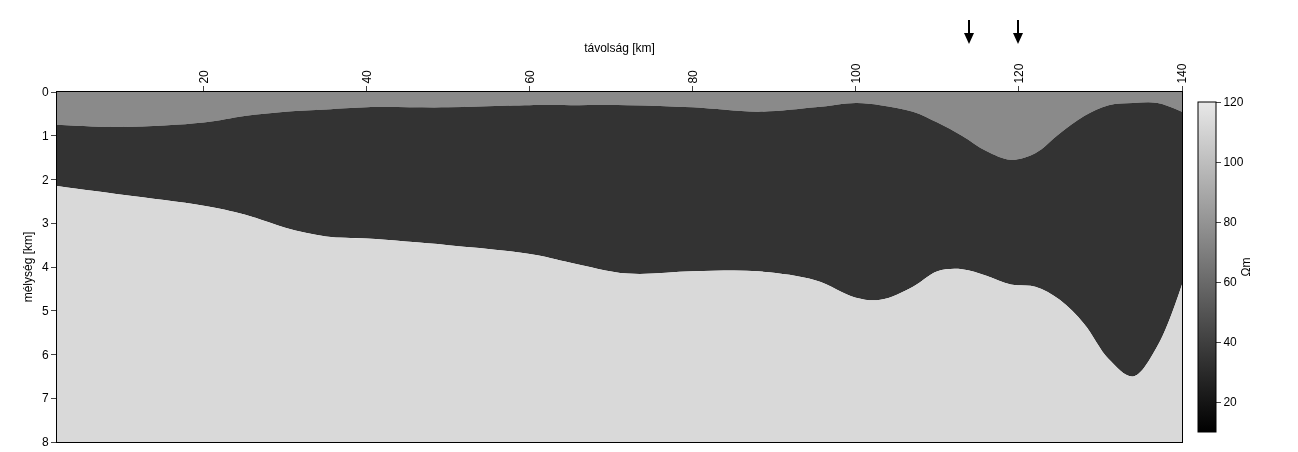  I want to click on color-bar-label: 60, so click(1230, 282).